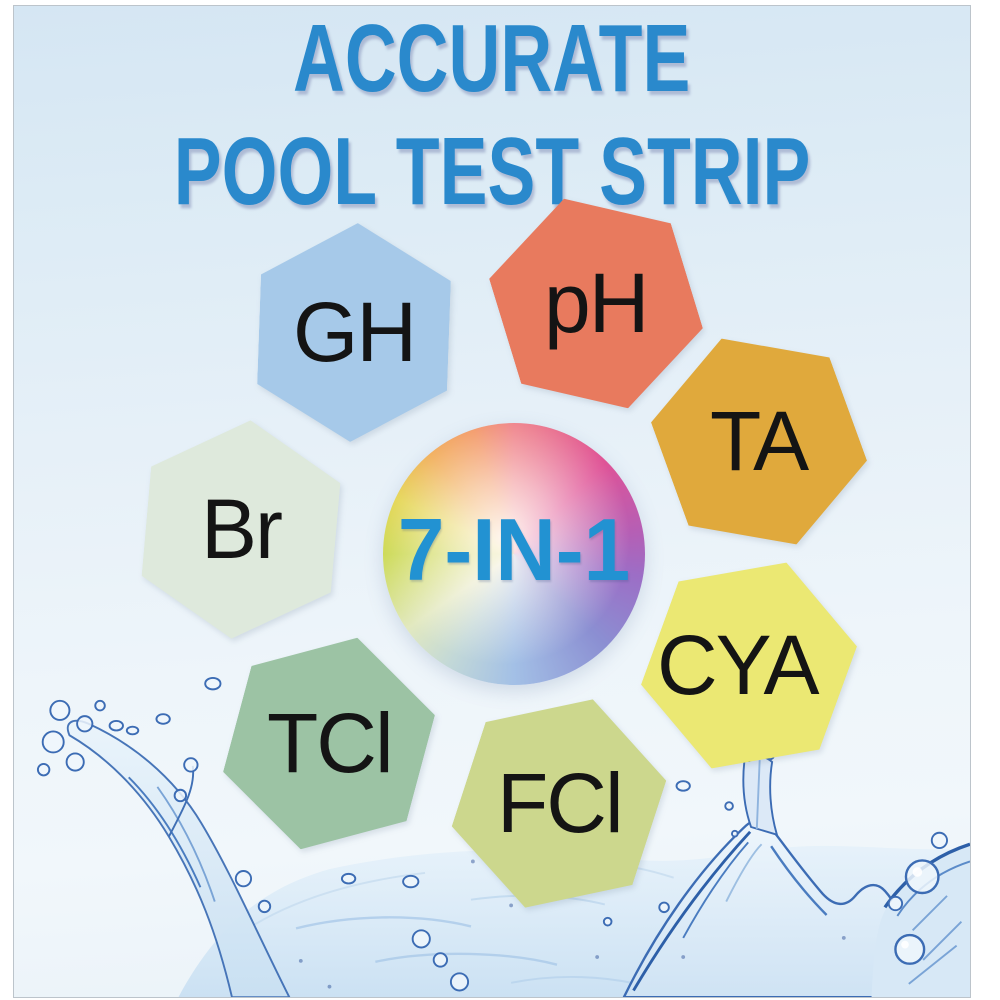 The height and width of the screenshot is (1000, 1000). I want to click on hexagon-ta-label: TA, so click(759, 441).